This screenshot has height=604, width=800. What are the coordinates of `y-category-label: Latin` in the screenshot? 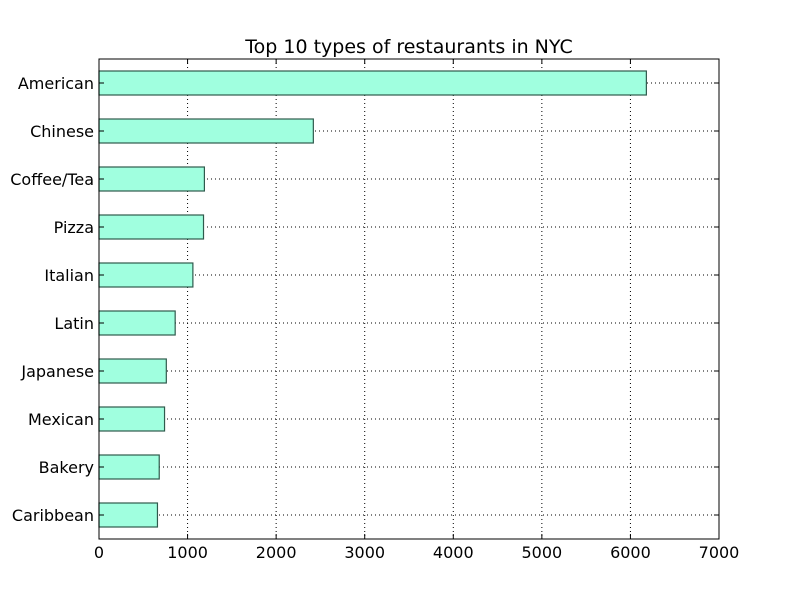 It's located at (74, 323).